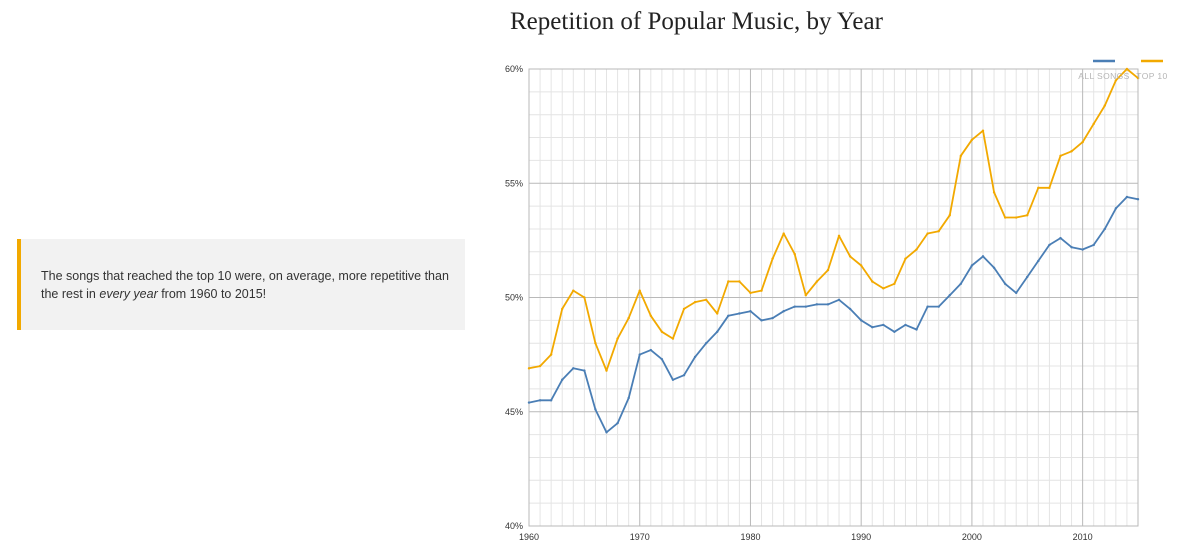 This screenshot has height=559, width=1200. Describe the element at coordinates (529, 537) in the screenshot. I see `x-tick-label: 1960` at that location.